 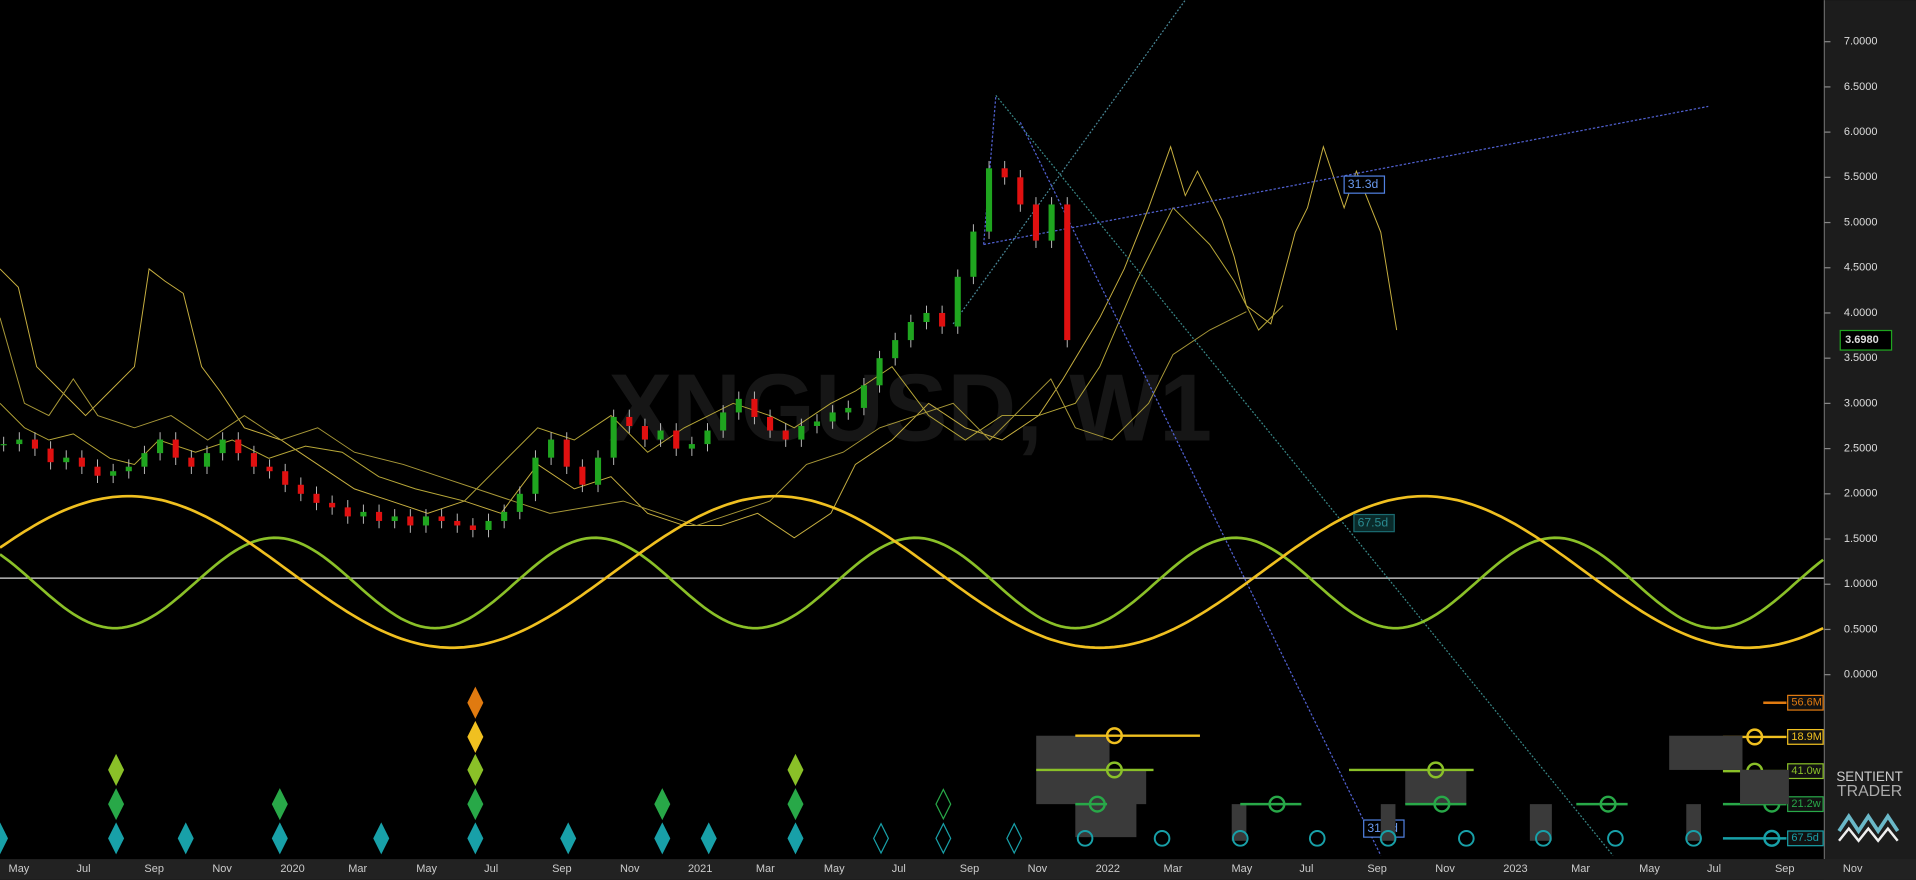 What do you see at coordinates (911, 409) in the screenshot?
I see `watermark: XNGUSD, W1` at bounding box center [911, 409].